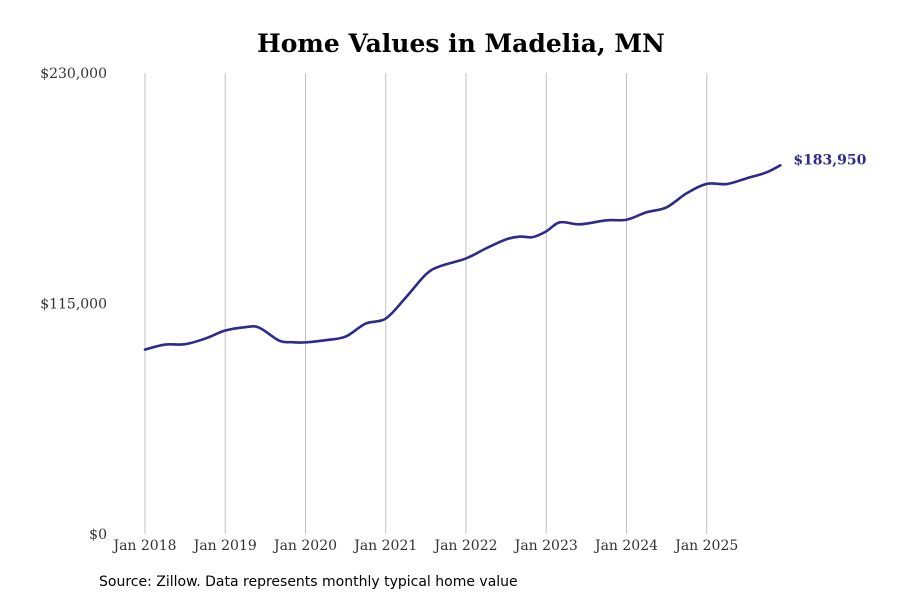 The width and height of the screenshot is (900, 600). I want to click on x-tick-label: Jan 2025, so click(705, 546).